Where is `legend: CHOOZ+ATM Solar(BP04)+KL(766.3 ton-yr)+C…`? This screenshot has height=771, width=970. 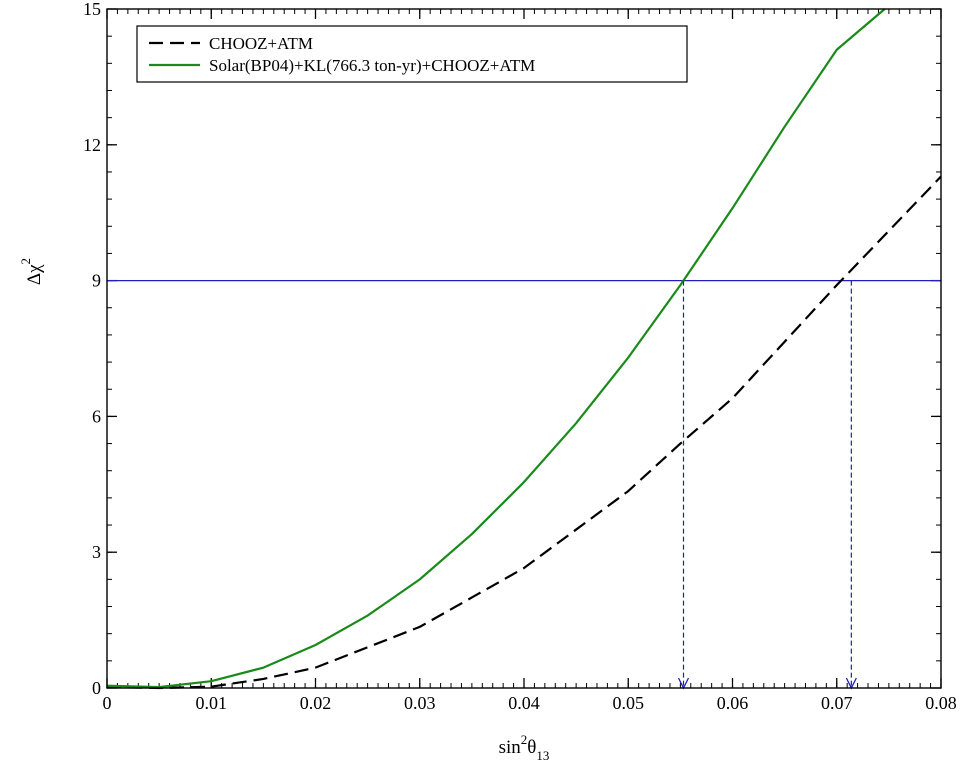 legend: CHOOZ+ATM Solar(BP04)+KL(766.3 ton-yr)+C… is located at coordinates (412, 54).